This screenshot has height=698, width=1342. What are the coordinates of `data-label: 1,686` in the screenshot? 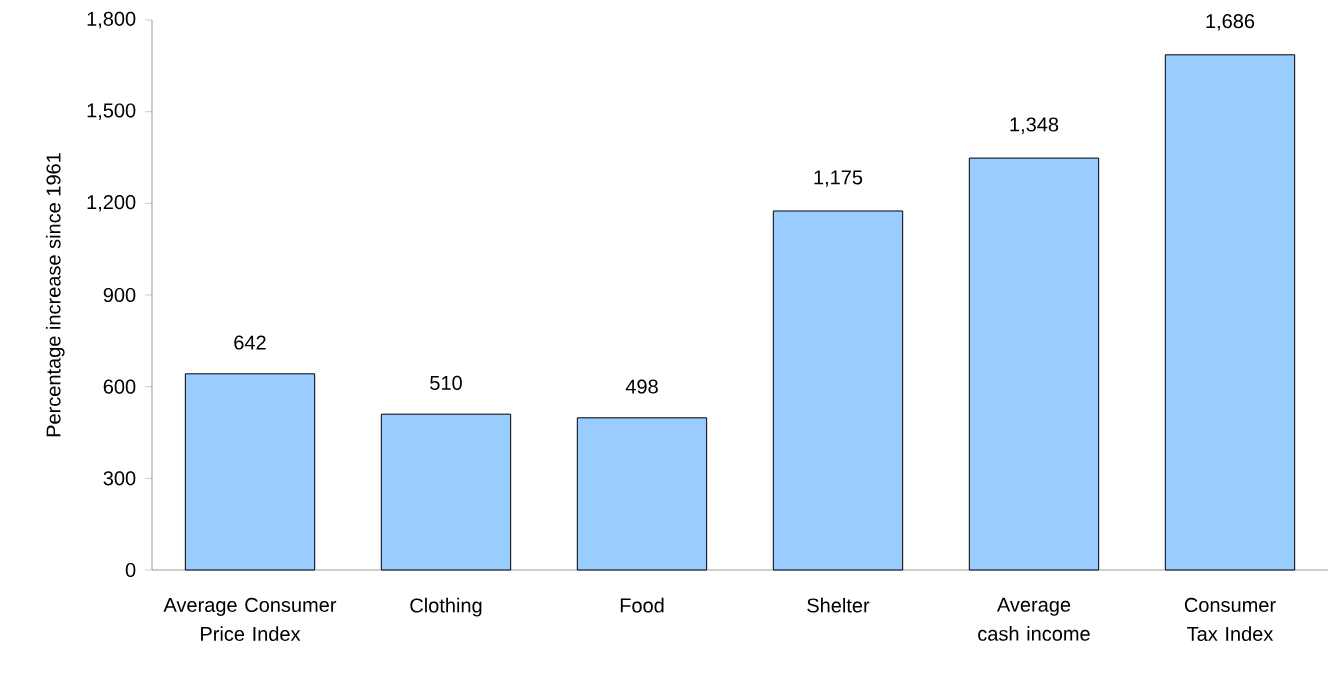 It's located at (1230, 22).